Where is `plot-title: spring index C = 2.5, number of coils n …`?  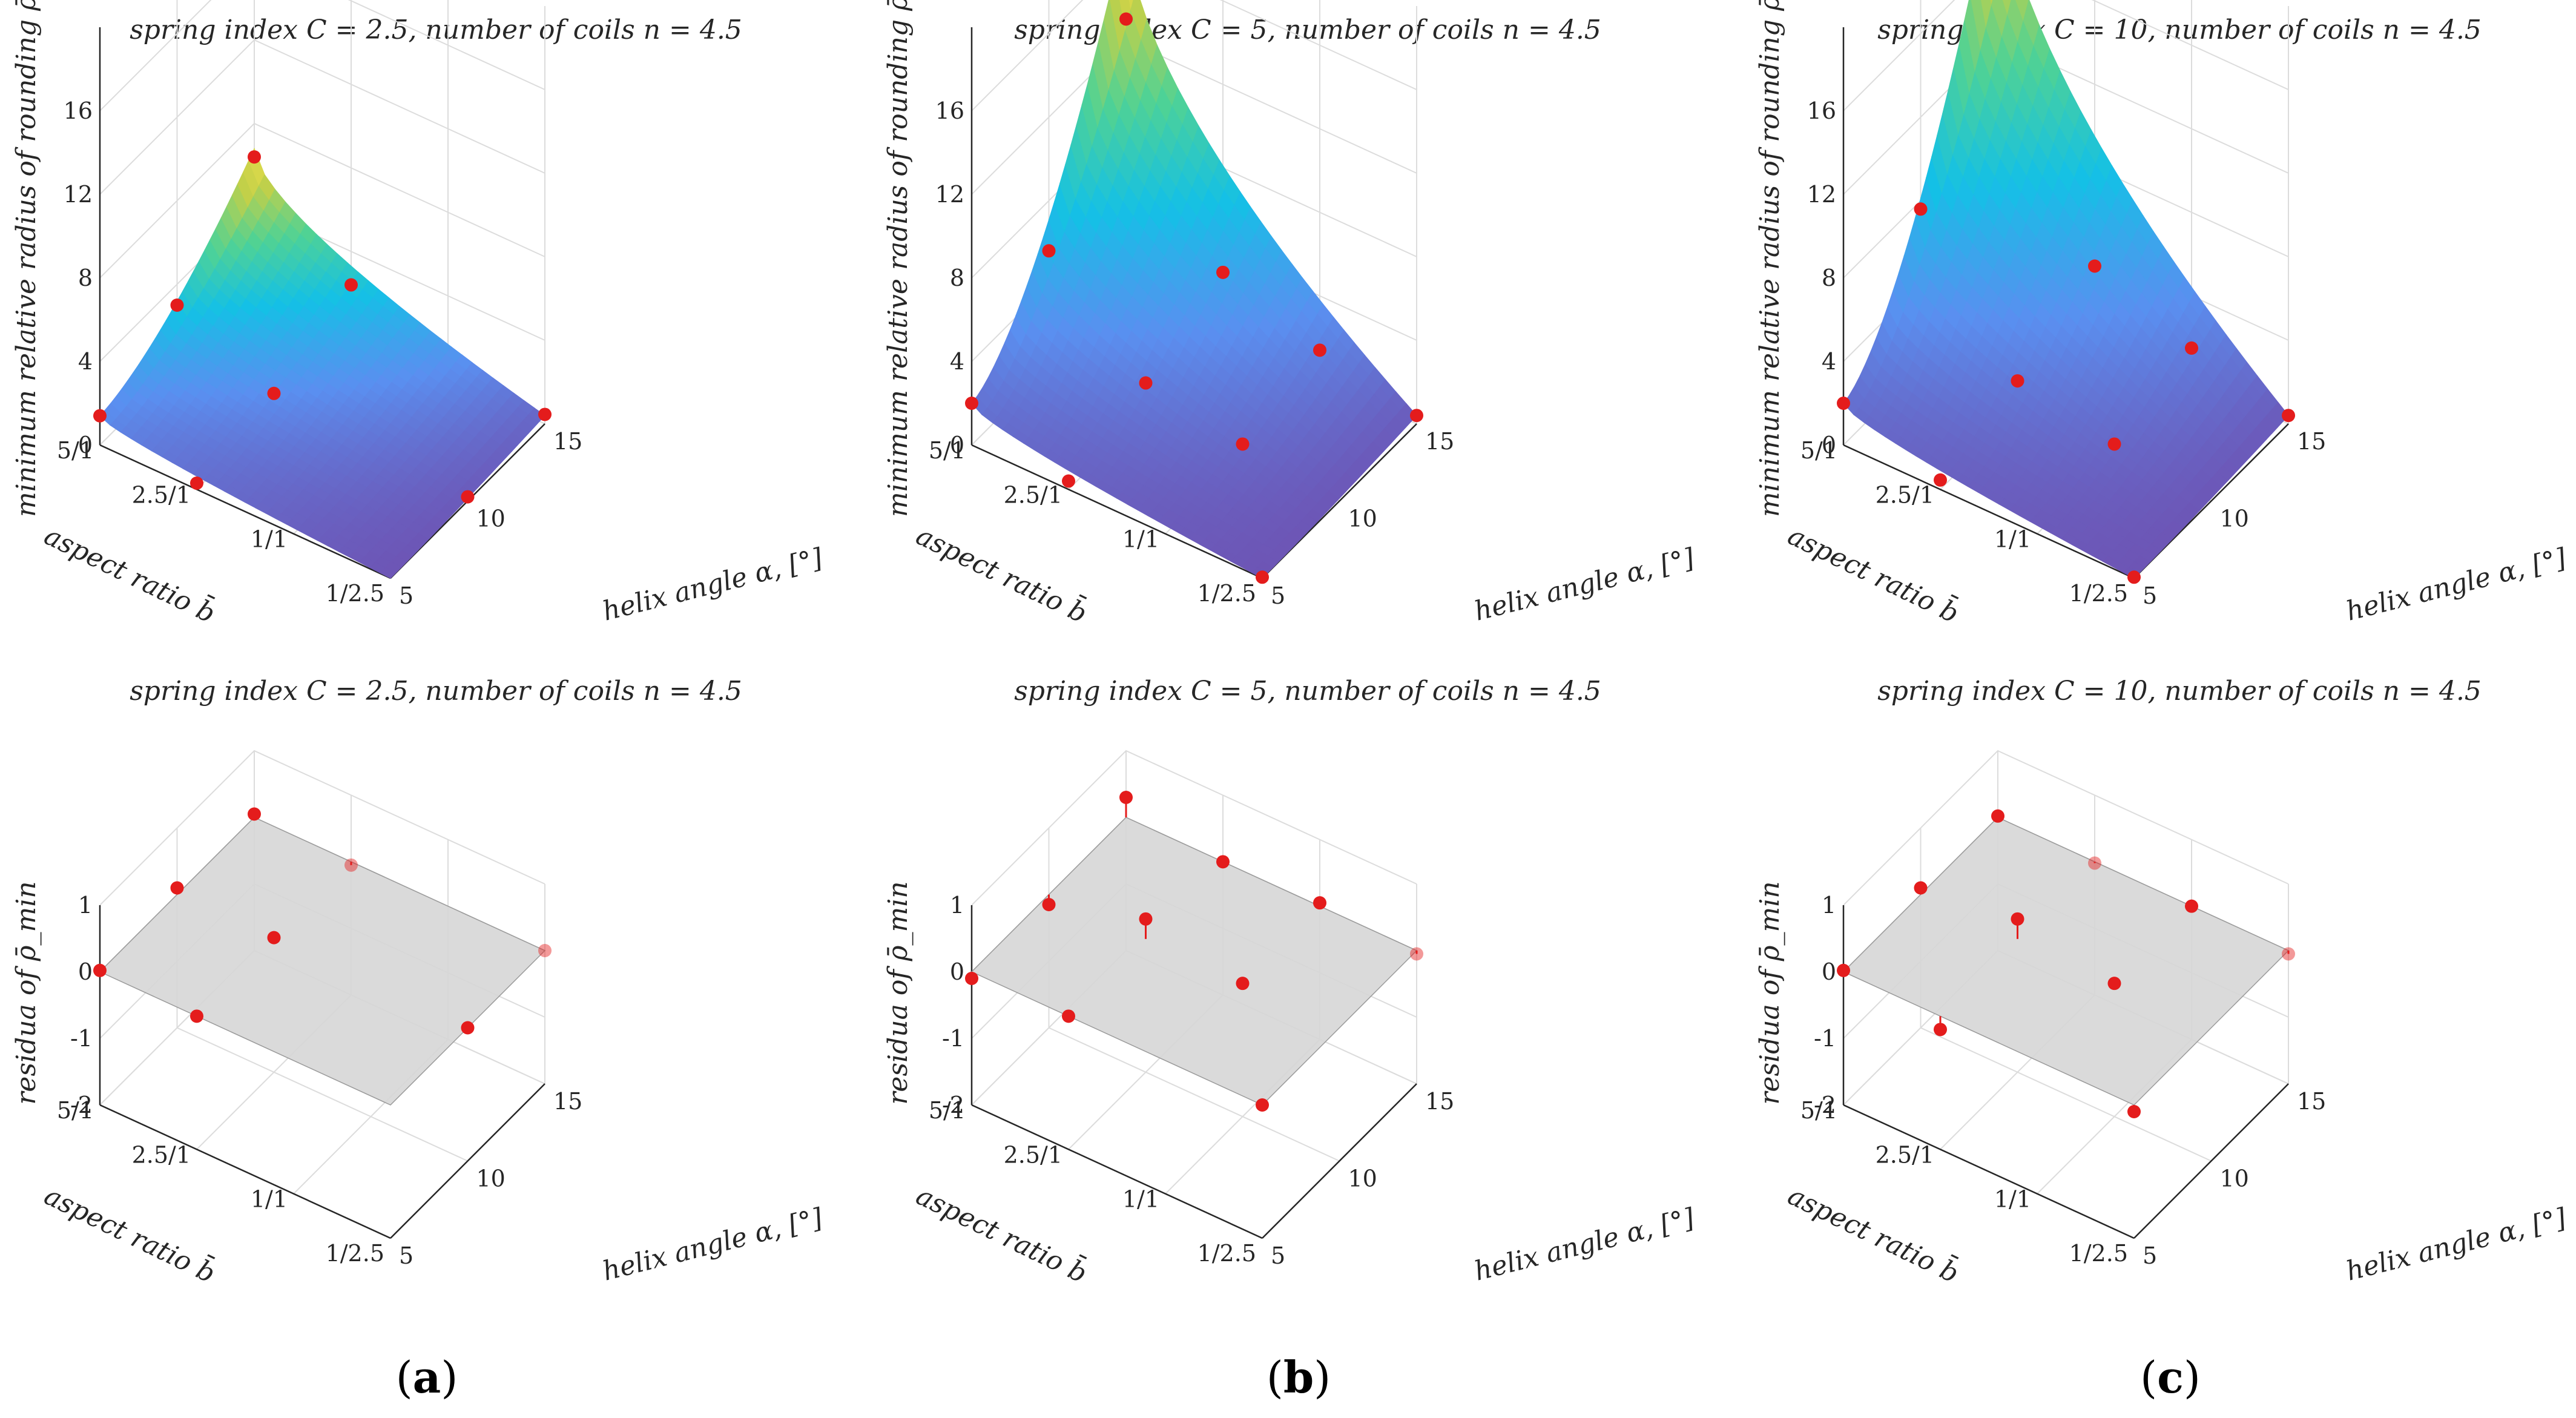 plot-title: spring index C = 2.5, number of coils n … is located at coordinates (436, 30).